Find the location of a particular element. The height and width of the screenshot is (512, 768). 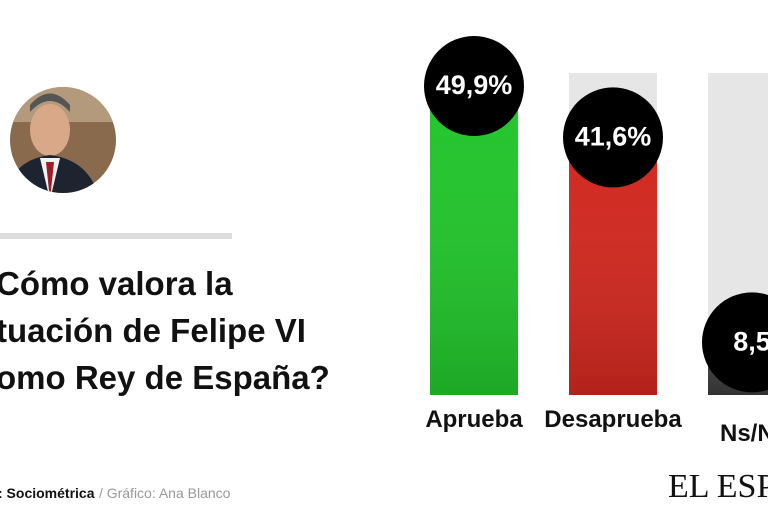

title-line: omo Rey de España? is located at coordinates (165, 377).